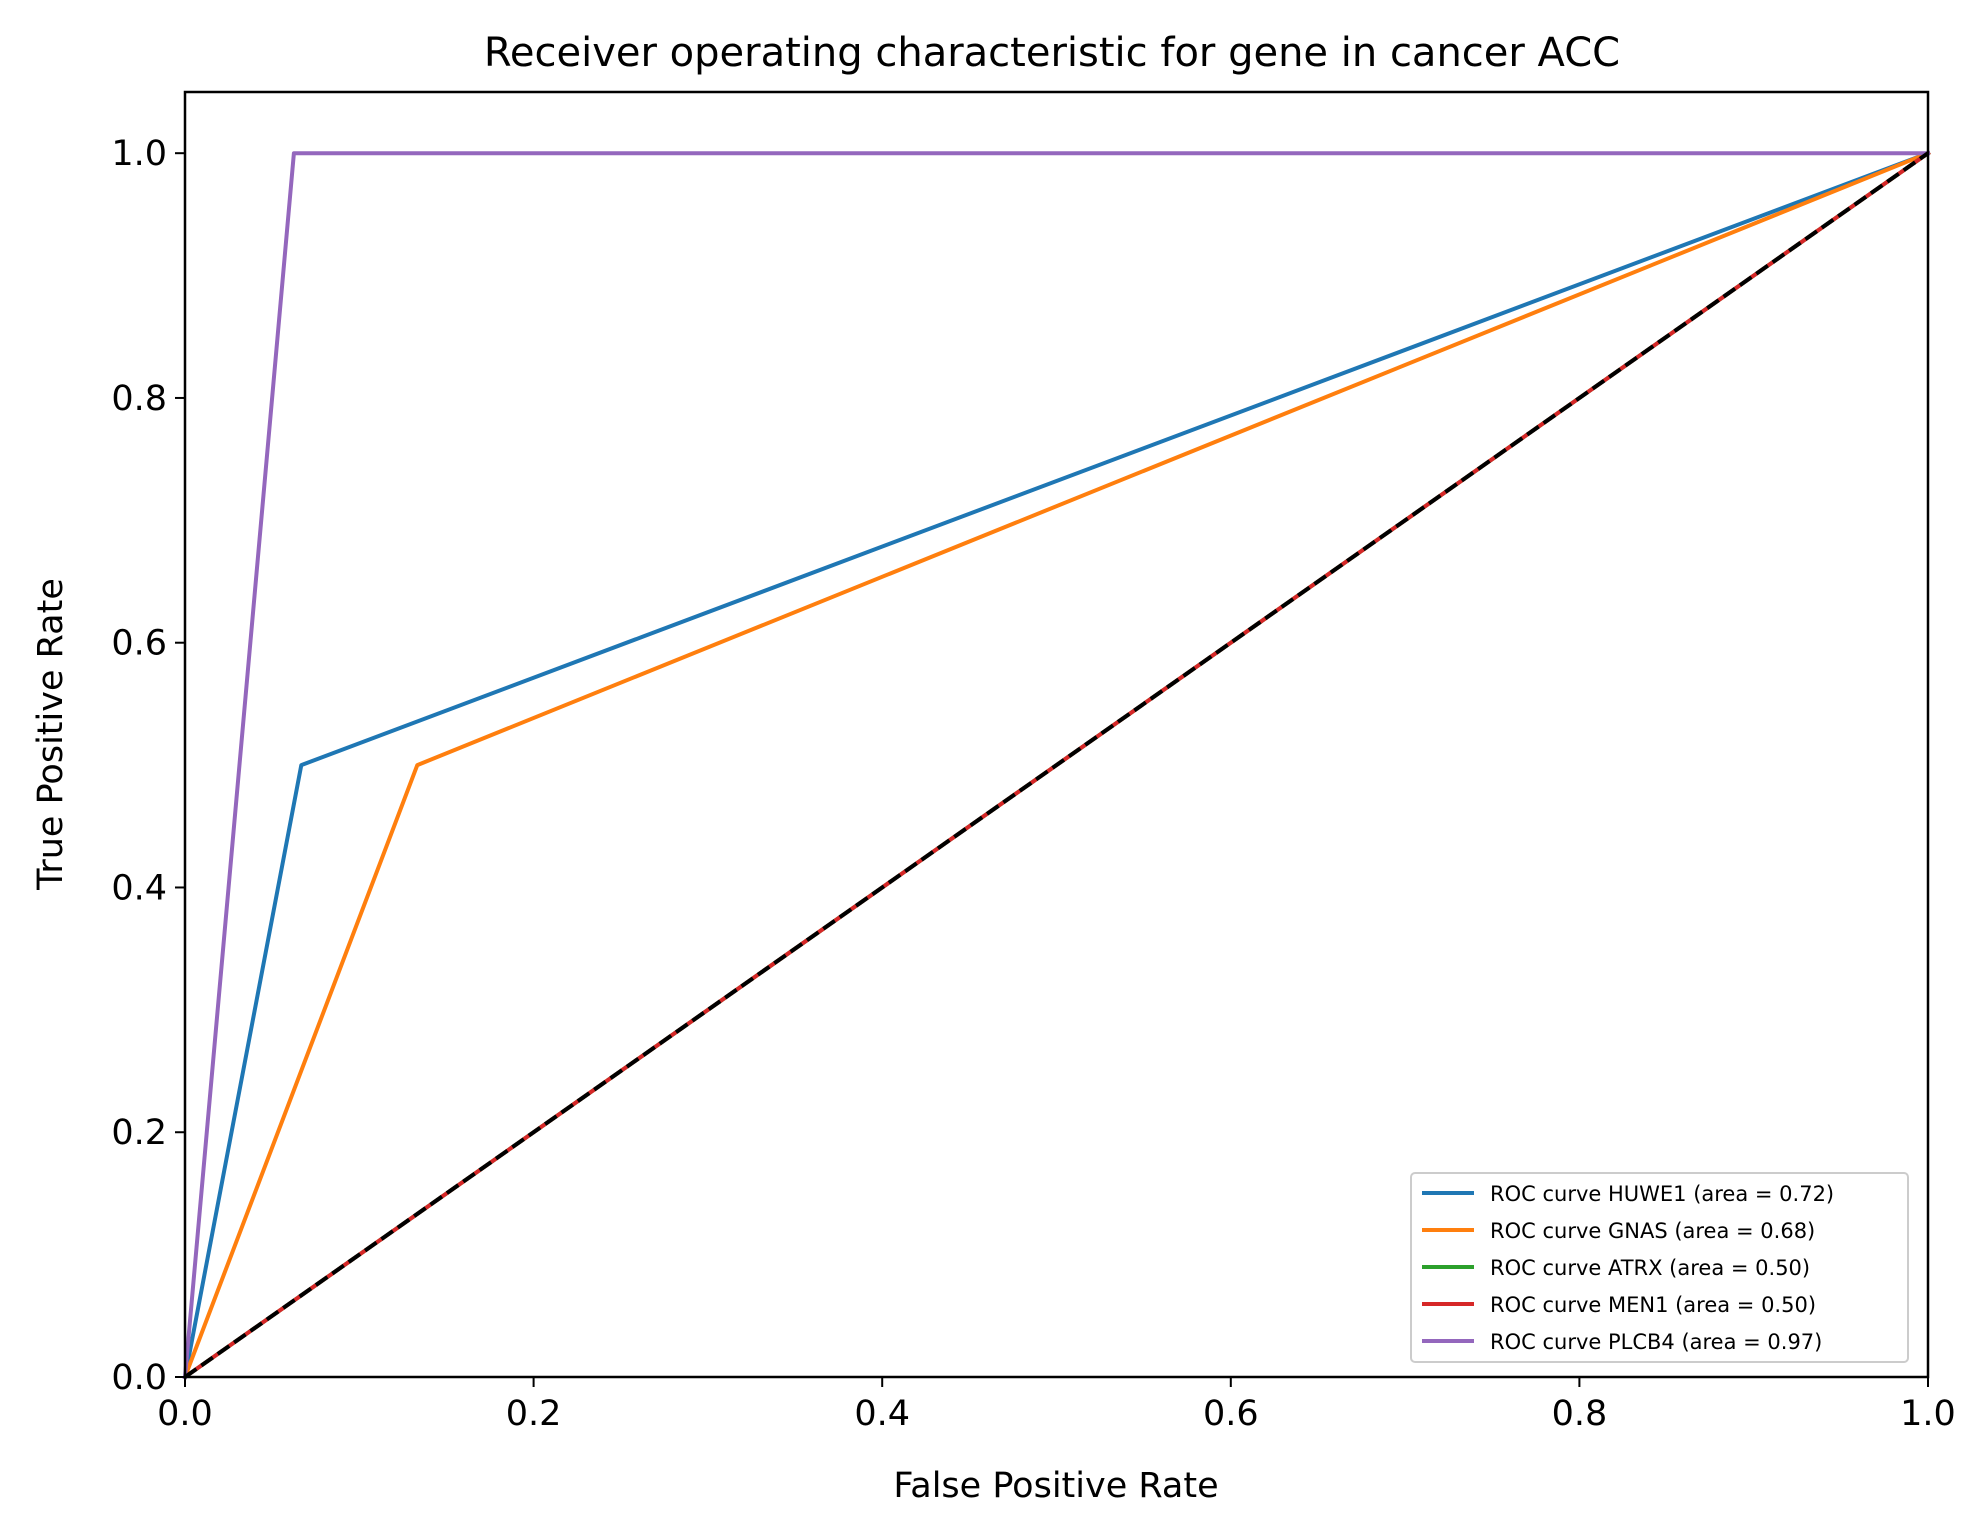 The width and height of the screenshot is (1982, 1531). I want to click on legend-label-roc-curve-men1-area-0-50: ROC curve MEN1 (area = 0.50), so click(1653, 1305).